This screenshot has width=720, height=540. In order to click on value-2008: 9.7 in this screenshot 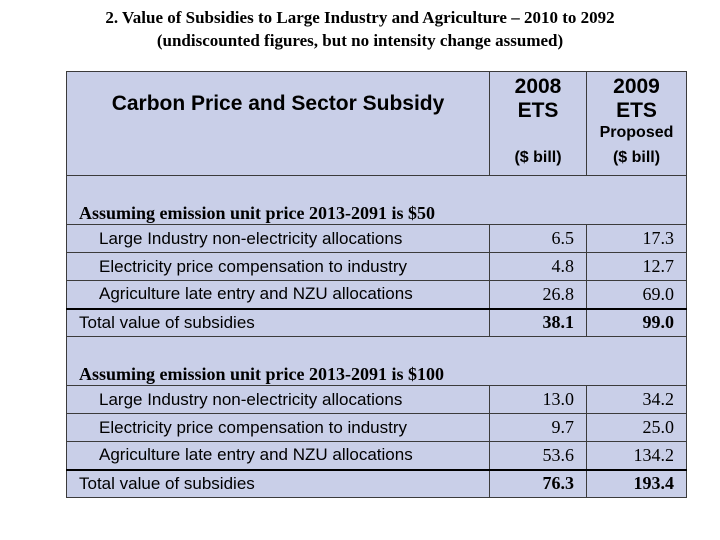, I will do `click(538, 427)`.